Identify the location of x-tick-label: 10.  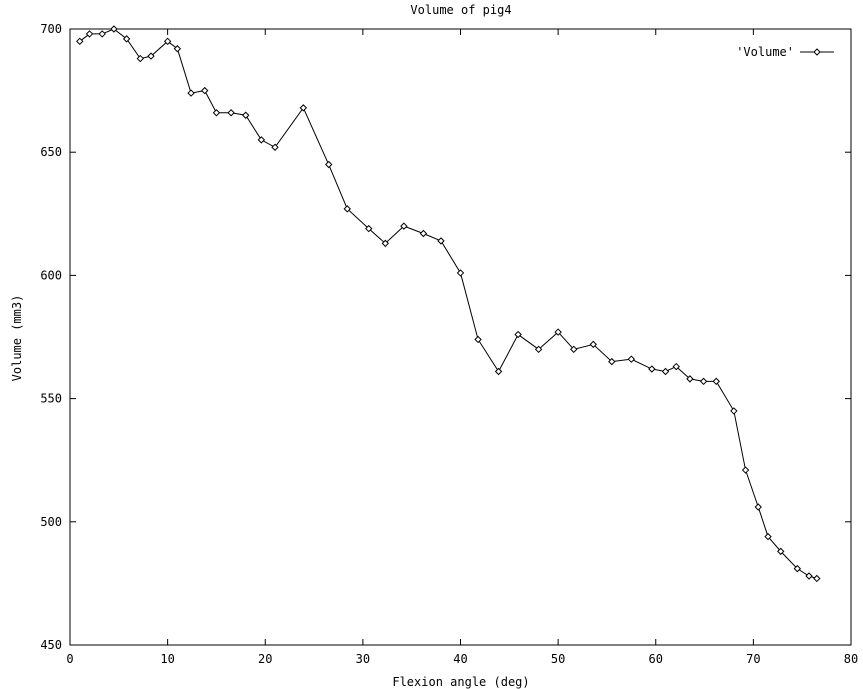
(167, 659).